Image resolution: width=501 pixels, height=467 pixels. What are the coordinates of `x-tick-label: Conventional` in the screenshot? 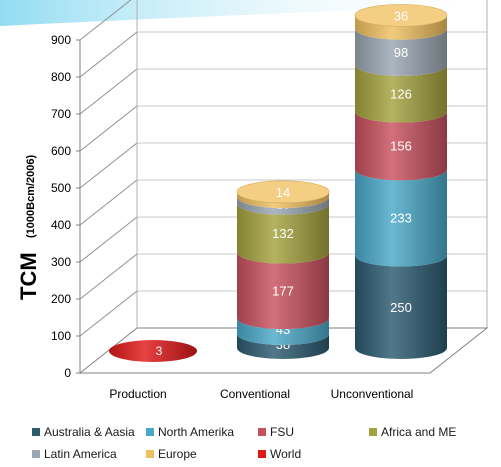 It's located at (255, 394).